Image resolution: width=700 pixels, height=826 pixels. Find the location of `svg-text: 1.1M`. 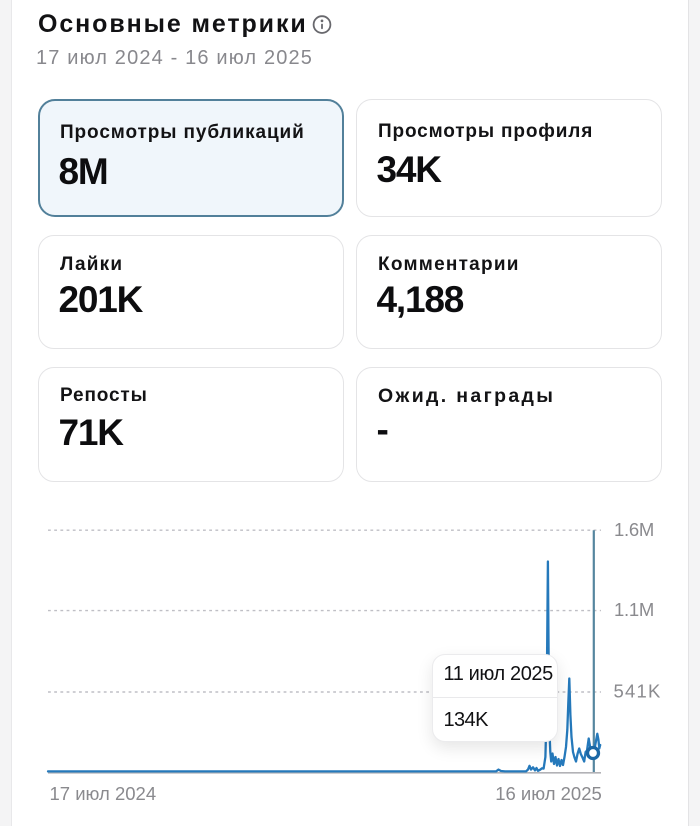

svg-text: 1.1M is located at coordinates (634, 609).